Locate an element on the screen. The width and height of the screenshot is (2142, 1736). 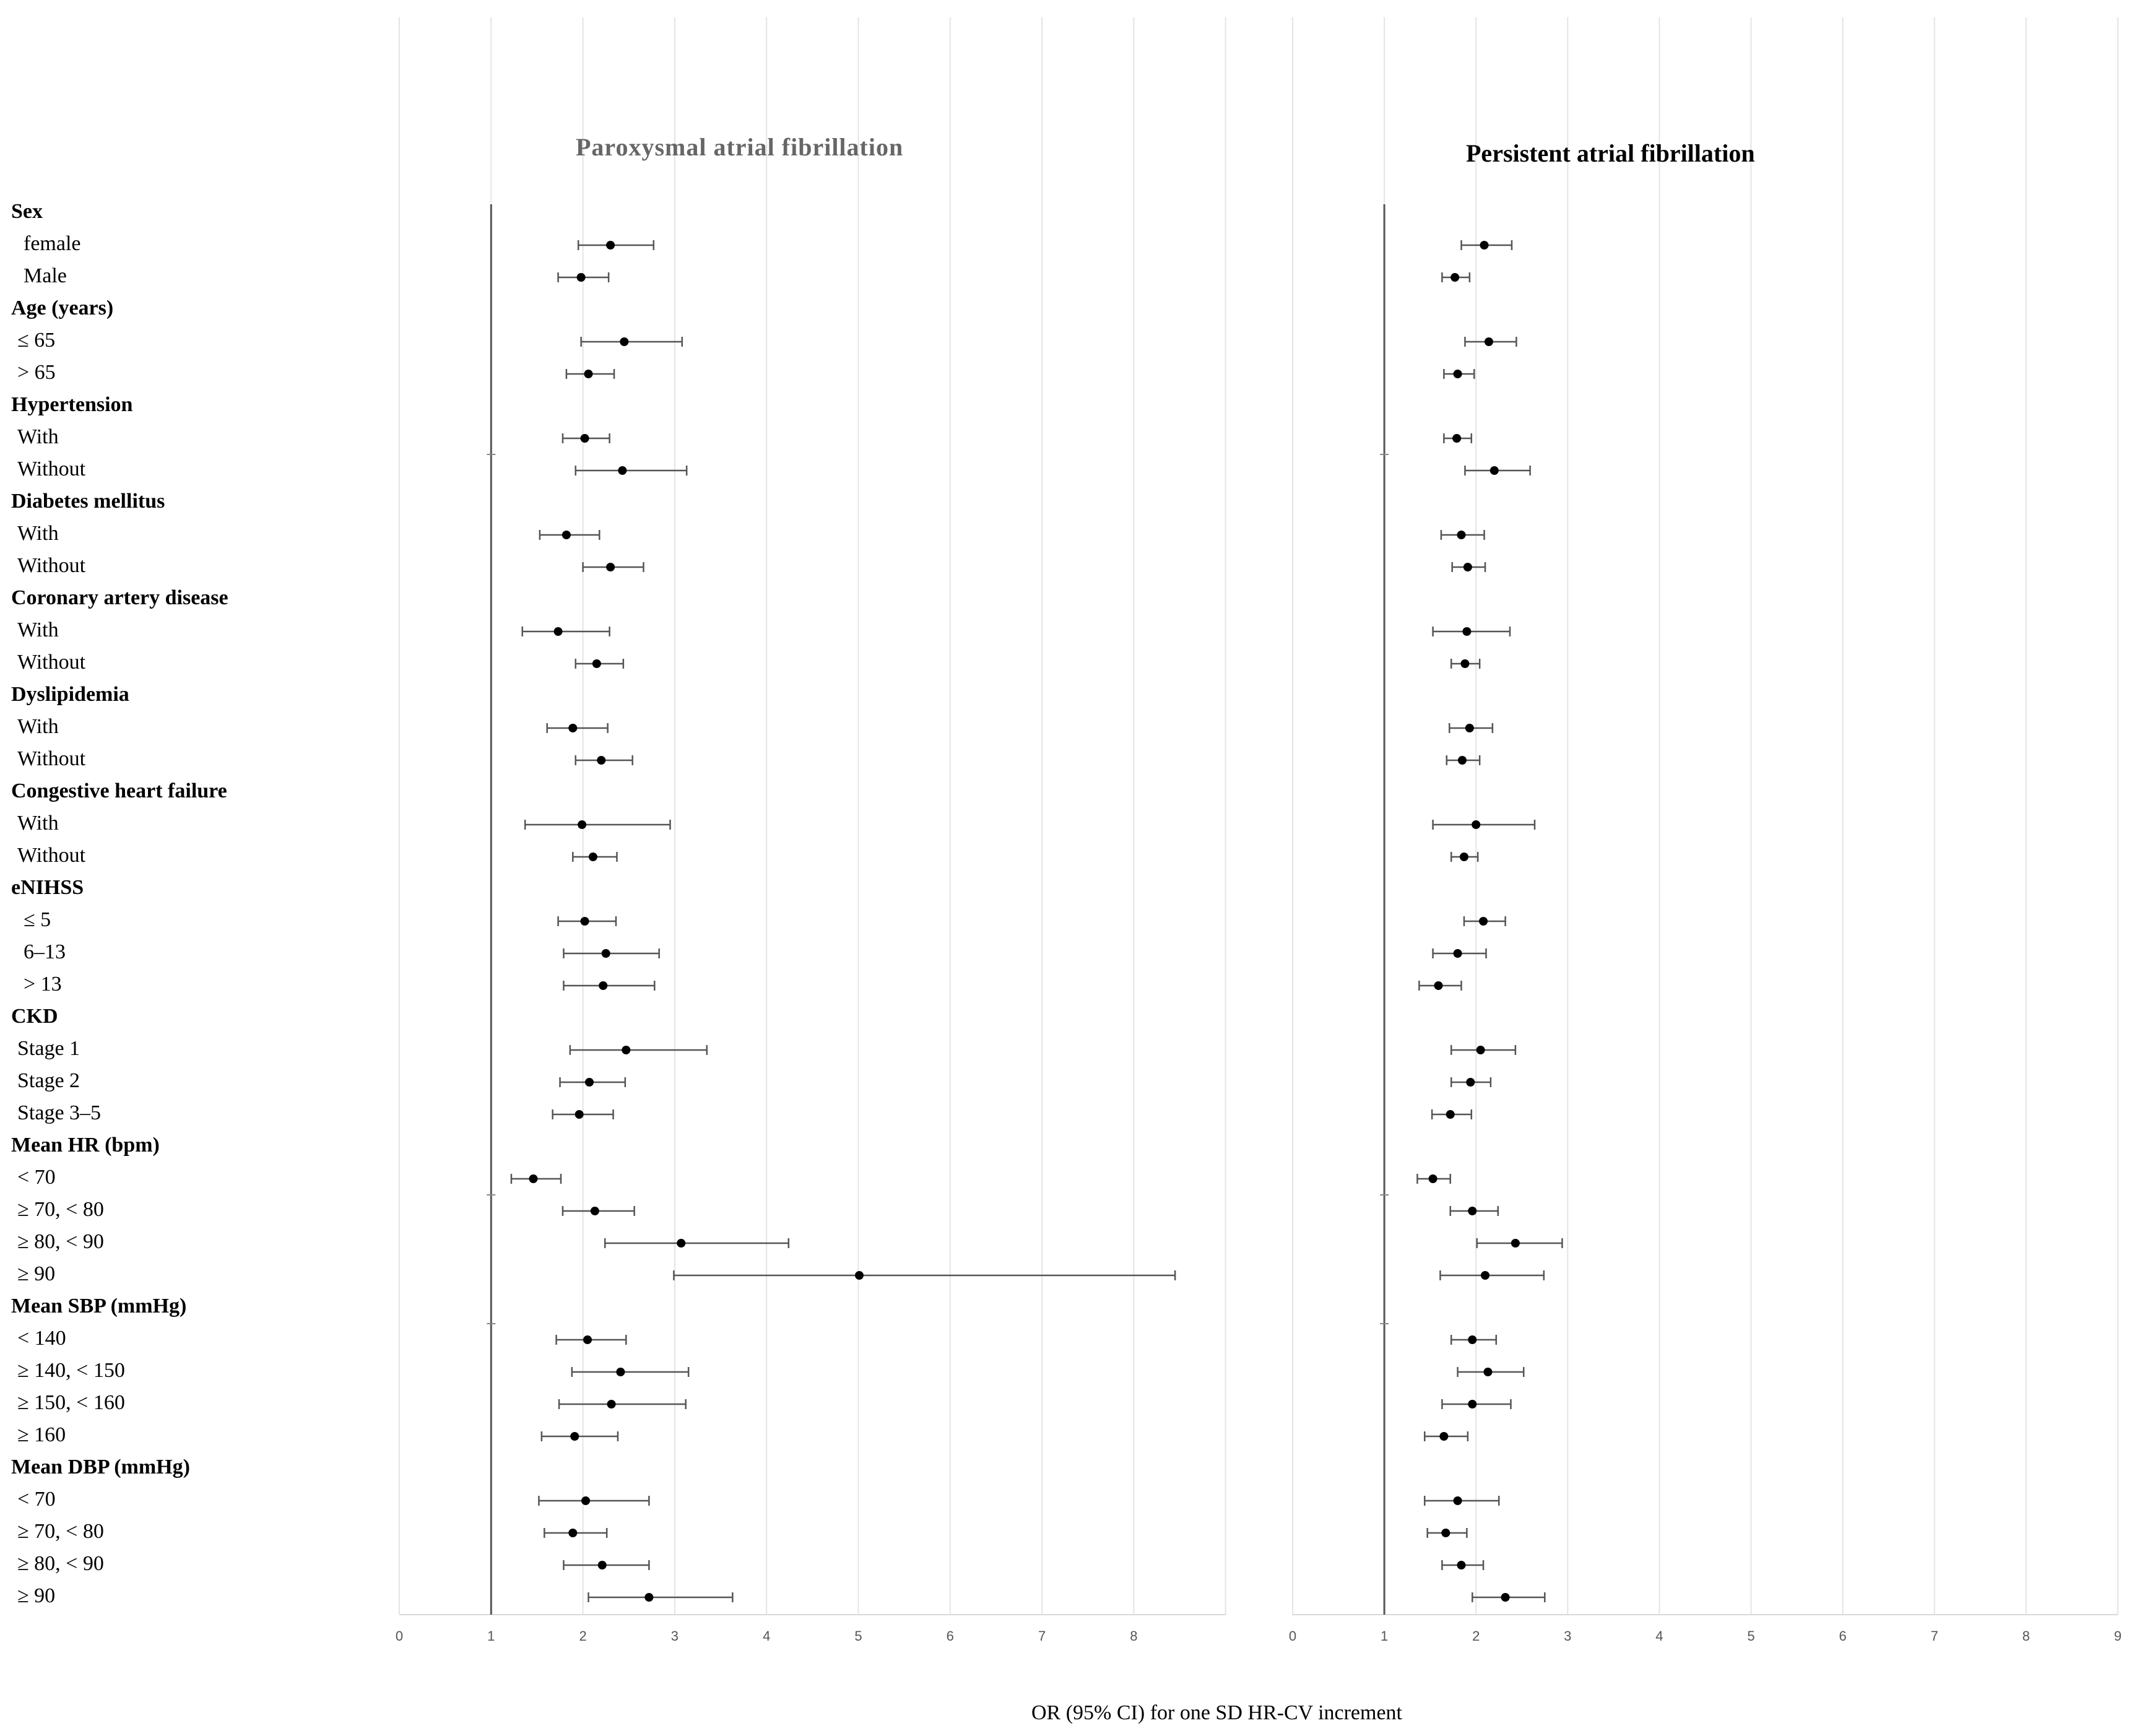
subgroup-label: ≤ 65 is located at coordinates (36, 340).